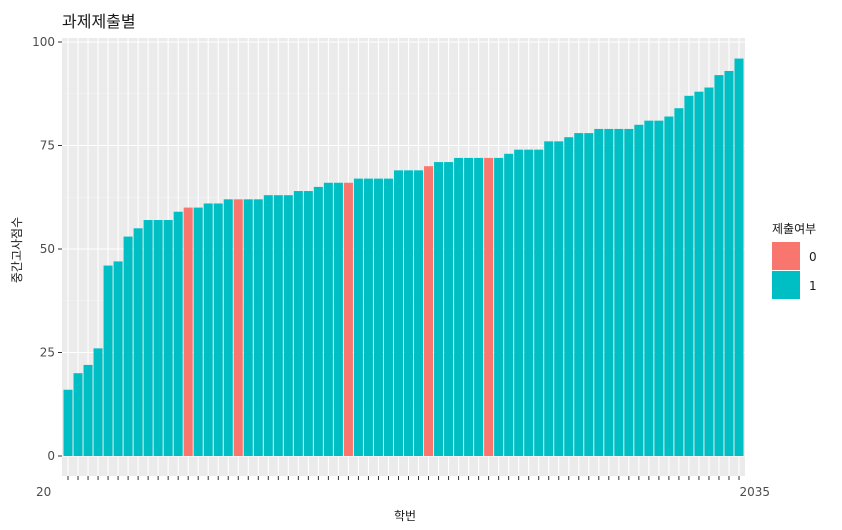  What do you see at coordinates (47, 146) in the screenshot?
I see `y-tick-label: 75` at bounding box center [47, 146].